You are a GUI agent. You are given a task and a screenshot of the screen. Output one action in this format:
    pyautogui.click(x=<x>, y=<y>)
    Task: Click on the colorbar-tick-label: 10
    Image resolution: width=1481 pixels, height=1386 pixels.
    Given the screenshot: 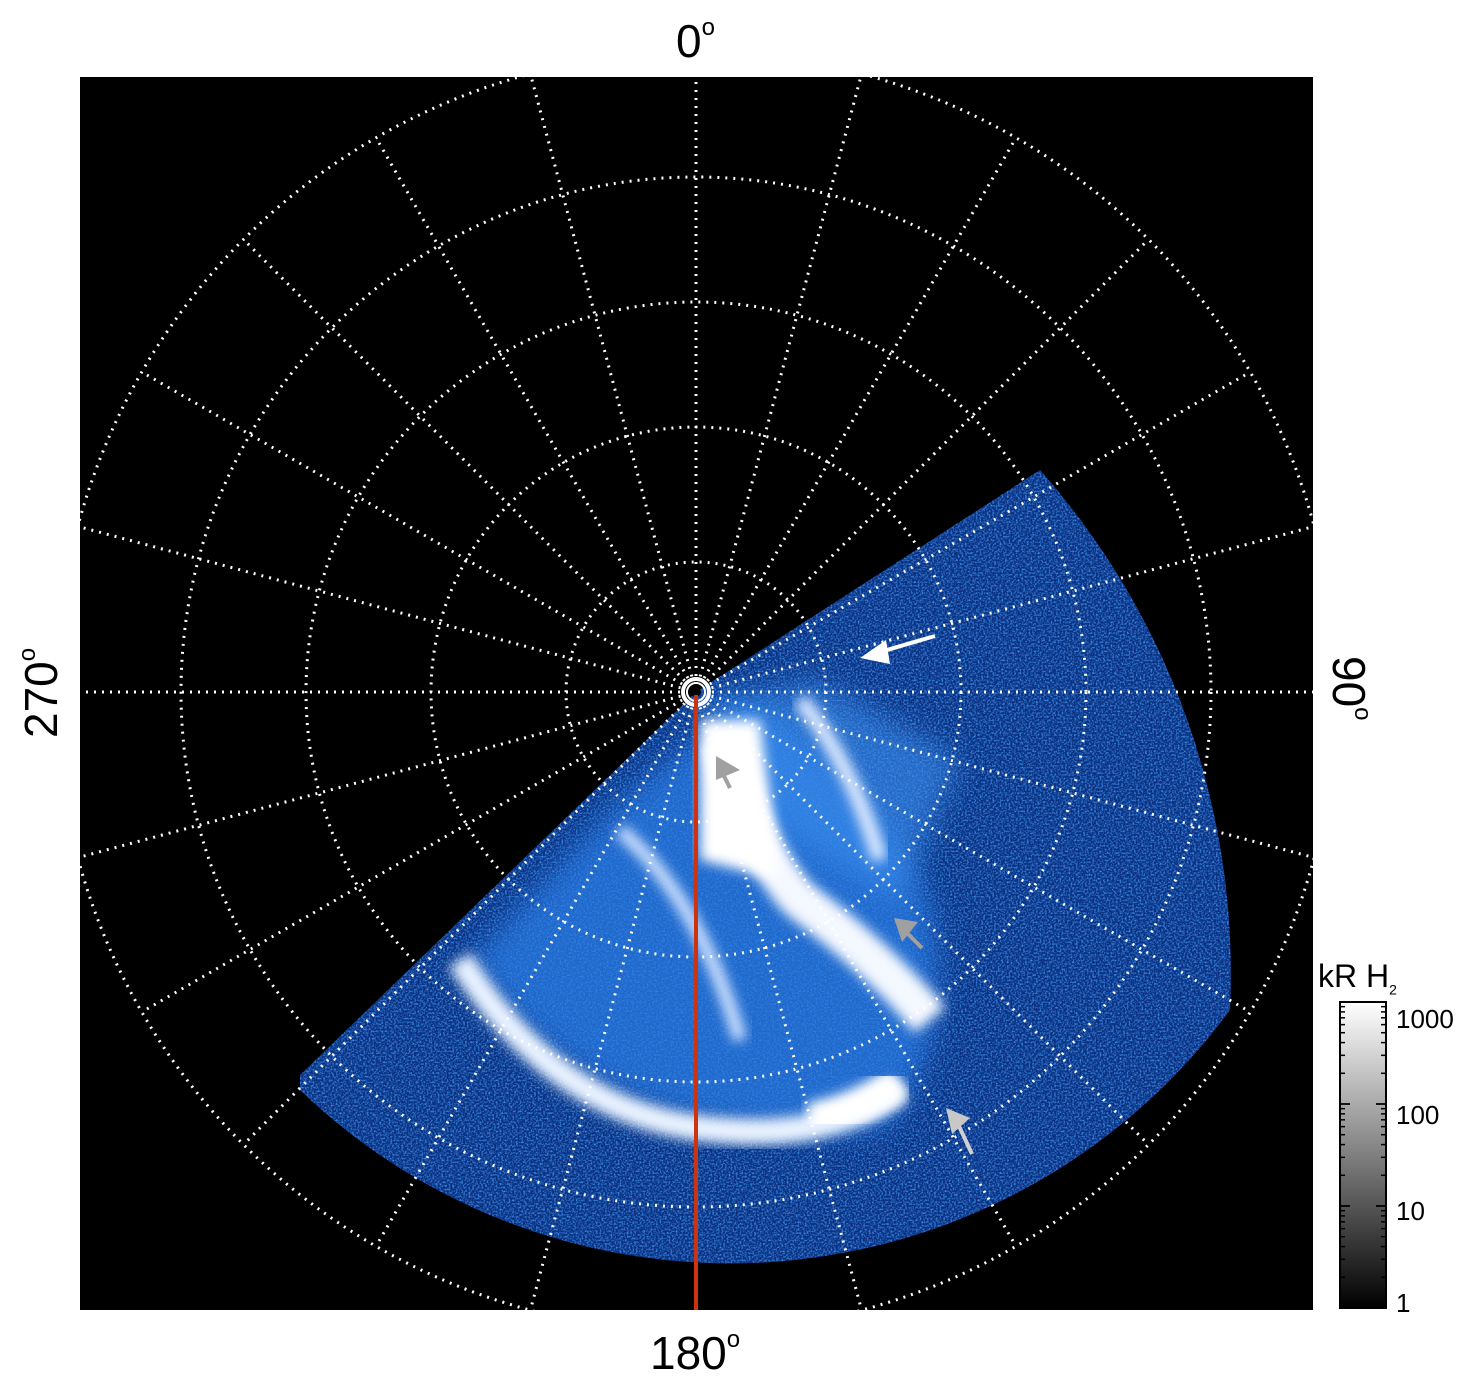 What is the action you would take?
    pyautogui.click(x=1410, y=1211)
    